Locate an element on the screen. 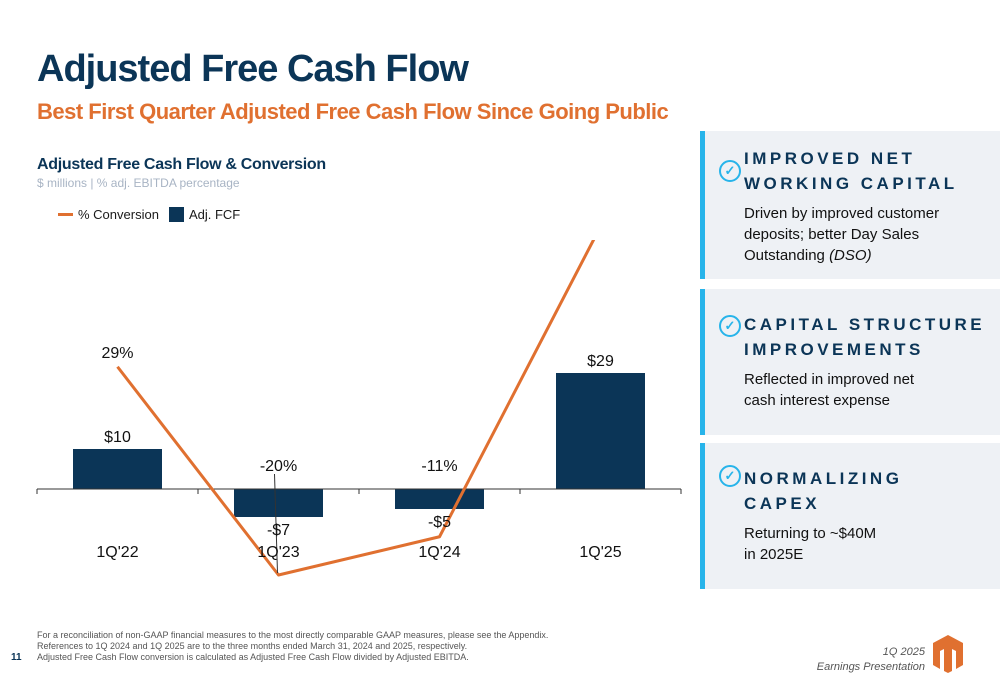  bar-value-label: -$5 is located at coordinates (439, 522).